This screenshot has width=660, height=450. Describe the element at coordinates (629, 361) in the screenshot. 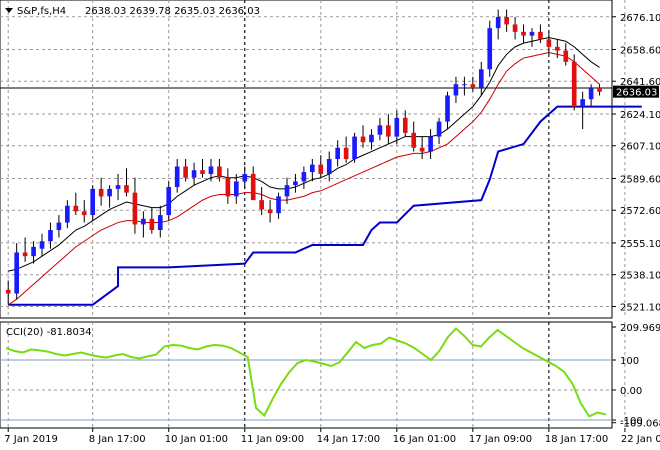

I see `cci-tick-label: 100` at that location.